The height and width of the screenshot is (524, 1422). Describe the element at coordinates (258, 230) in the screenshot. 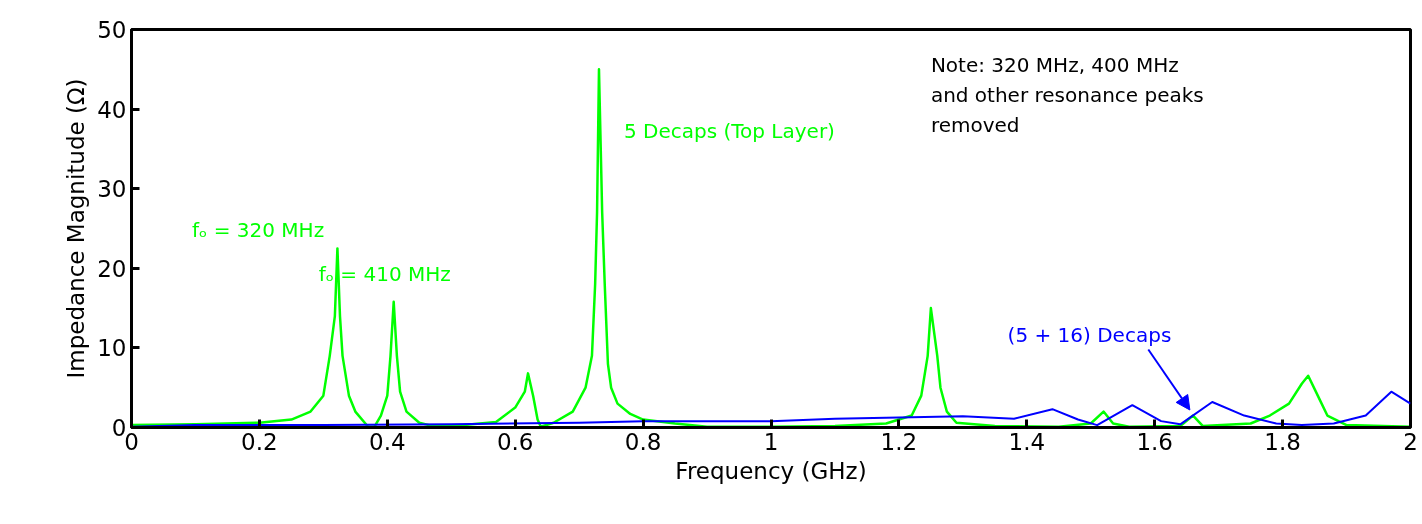

I see `annotation: fₒ = 320 MHz` at that location.